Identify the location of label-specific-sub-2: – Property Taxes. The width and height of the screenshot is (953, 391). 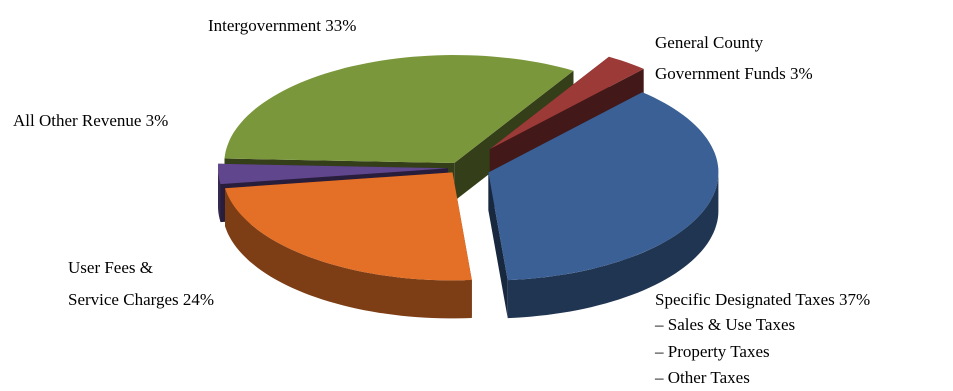
(712, 351).